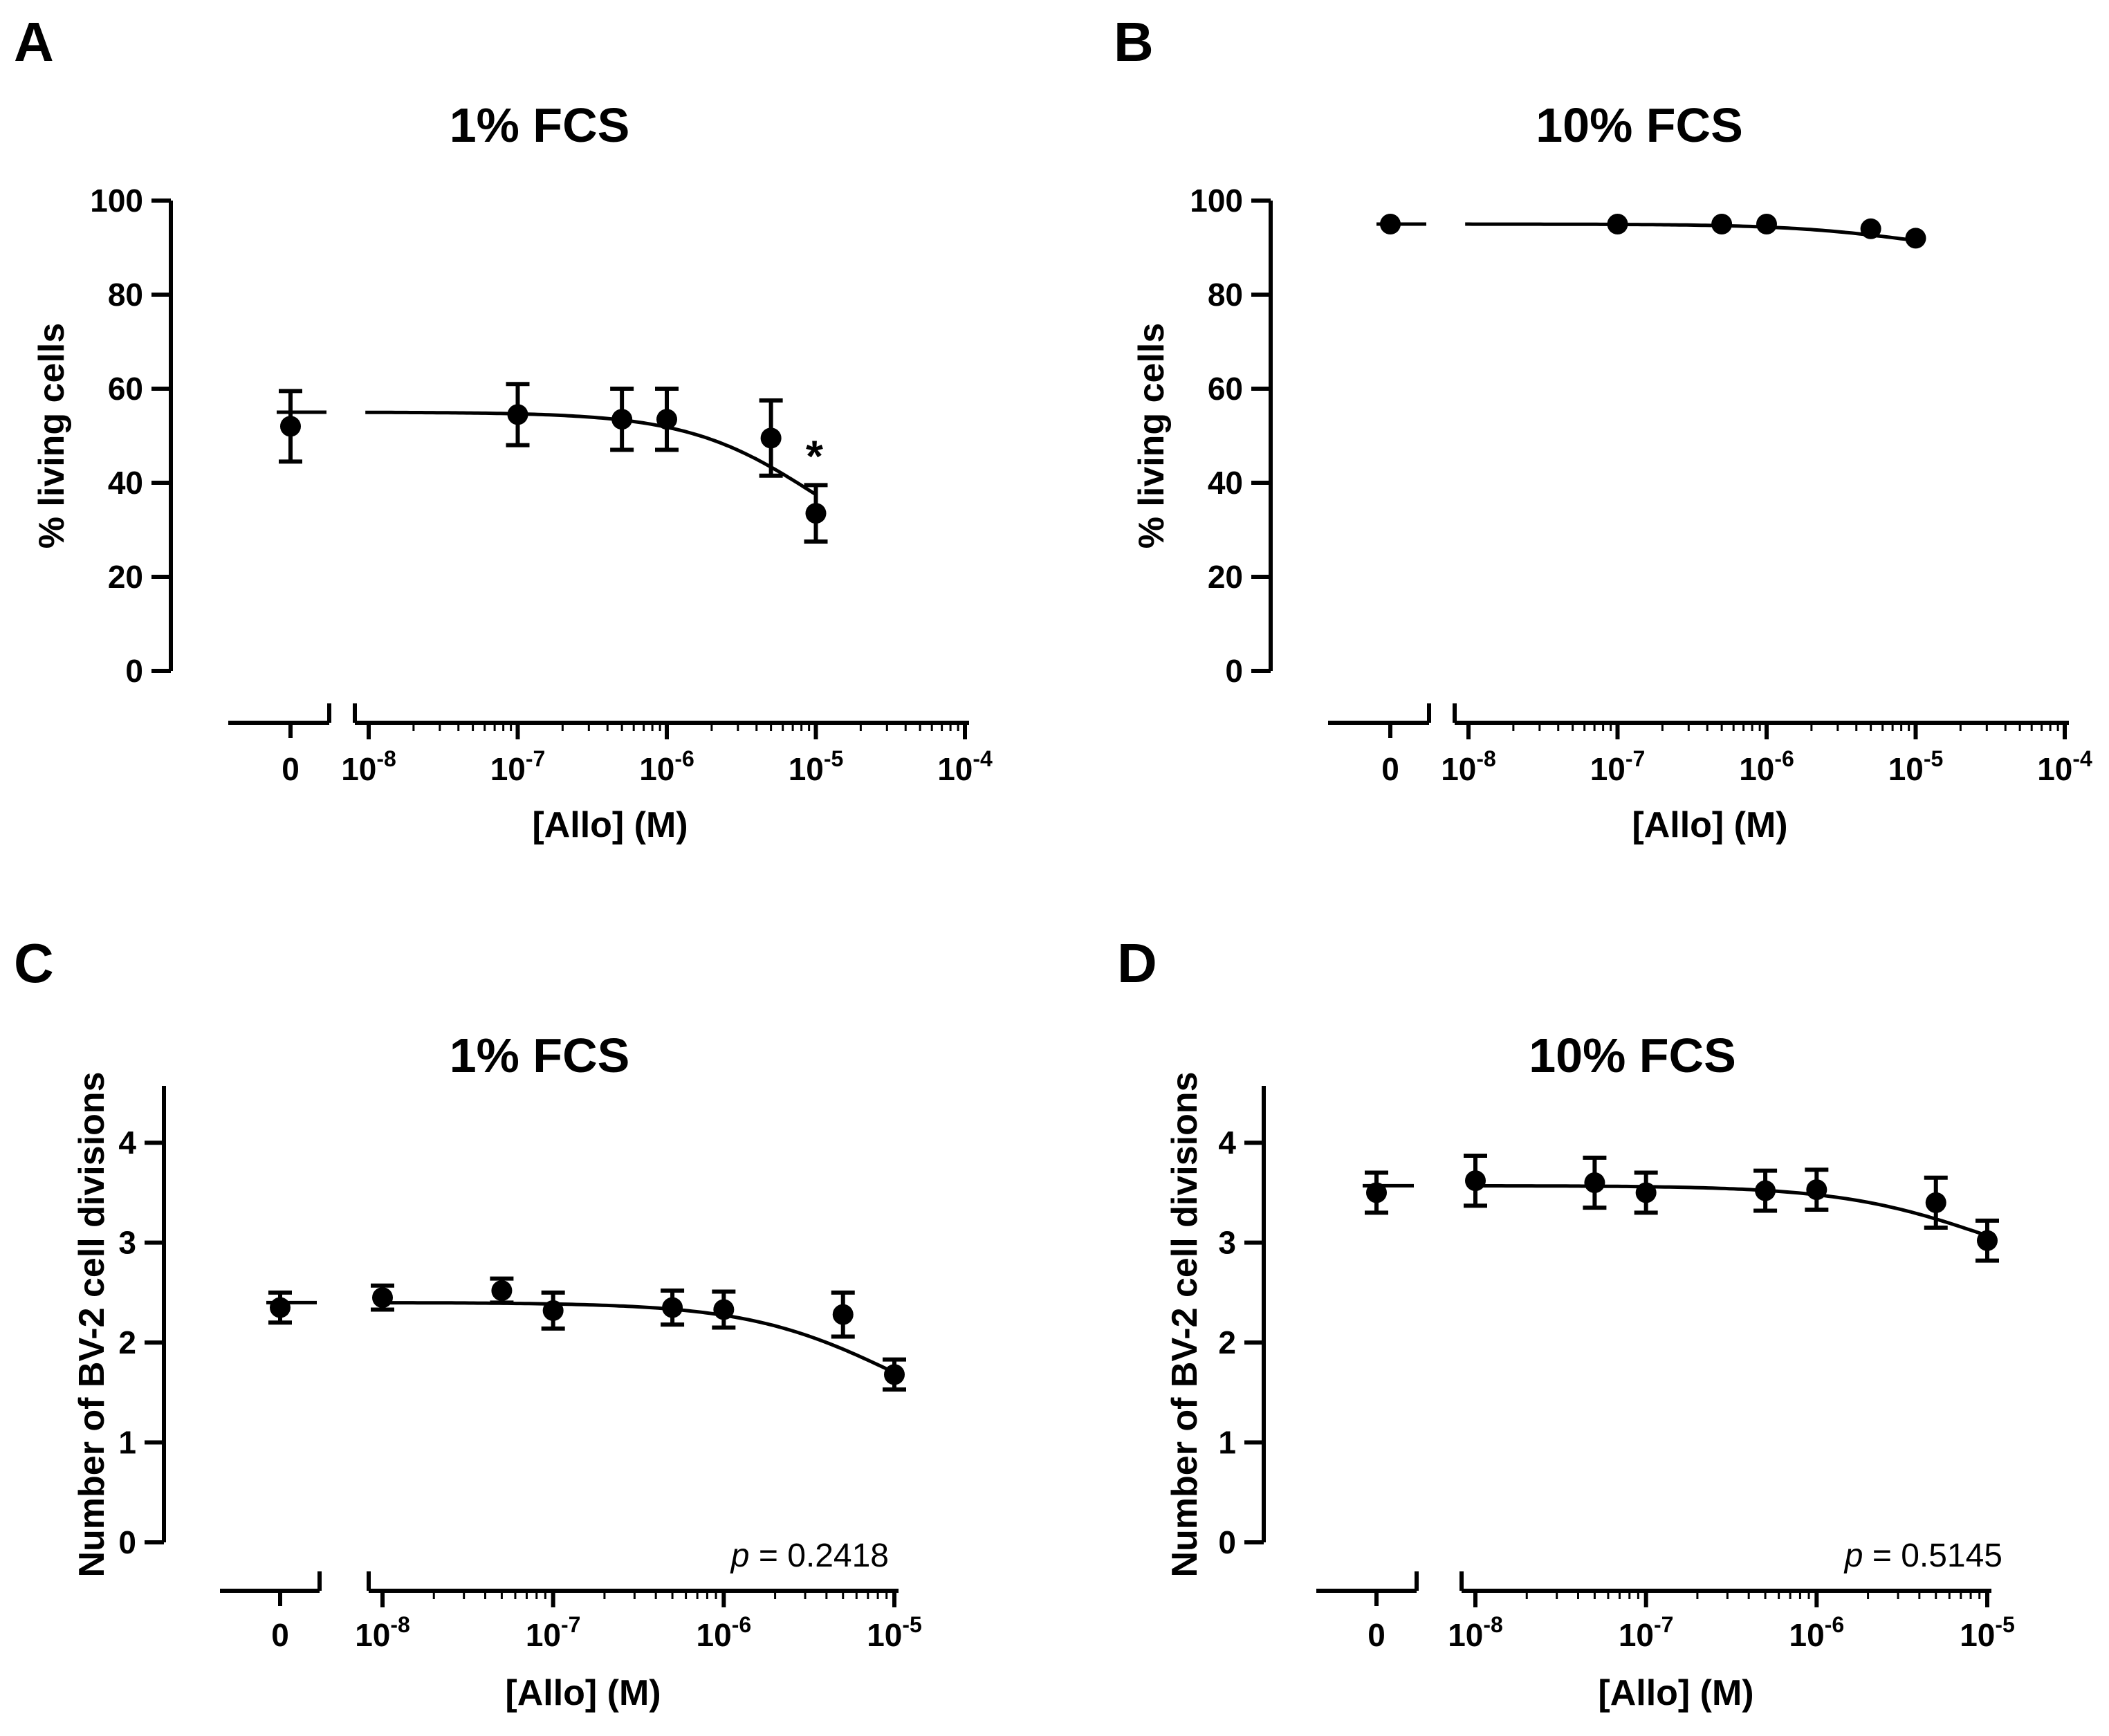 The image size is (2109, 1736). Describe the element at coordinates (34, 963) in the screenshot. I see `panel-letter: C` at that location.